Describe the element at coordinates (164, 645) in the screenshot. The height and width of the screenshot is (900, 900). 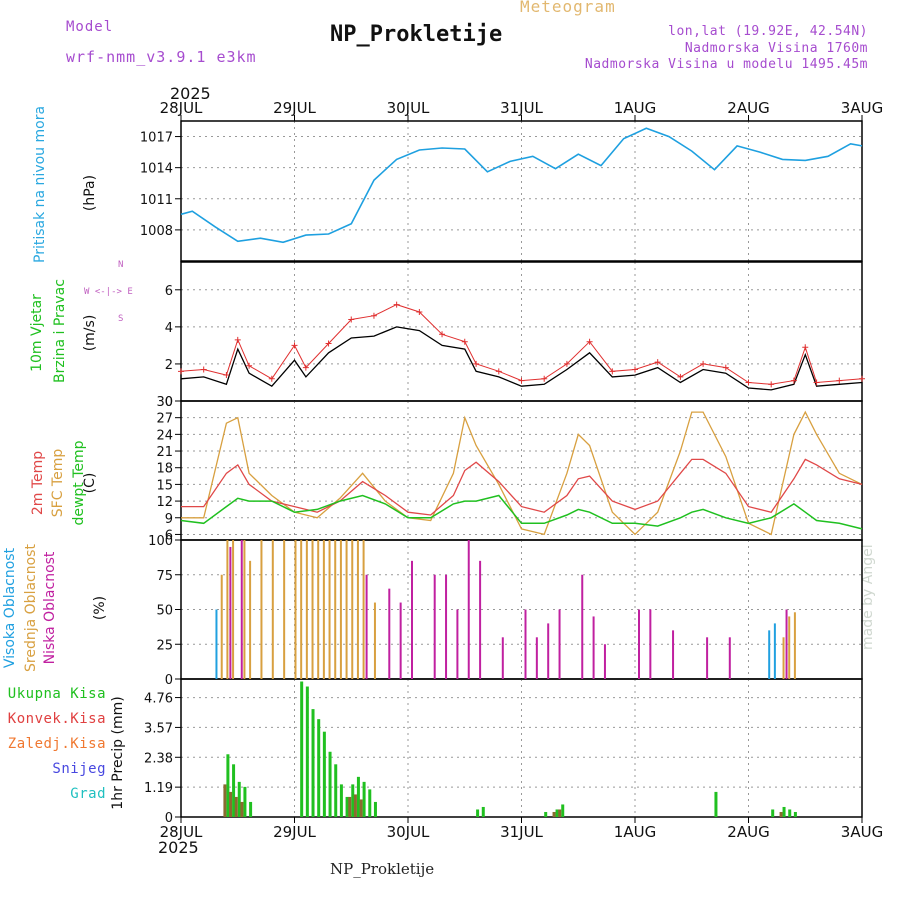
I see `y-tick-label: 25` at that location.